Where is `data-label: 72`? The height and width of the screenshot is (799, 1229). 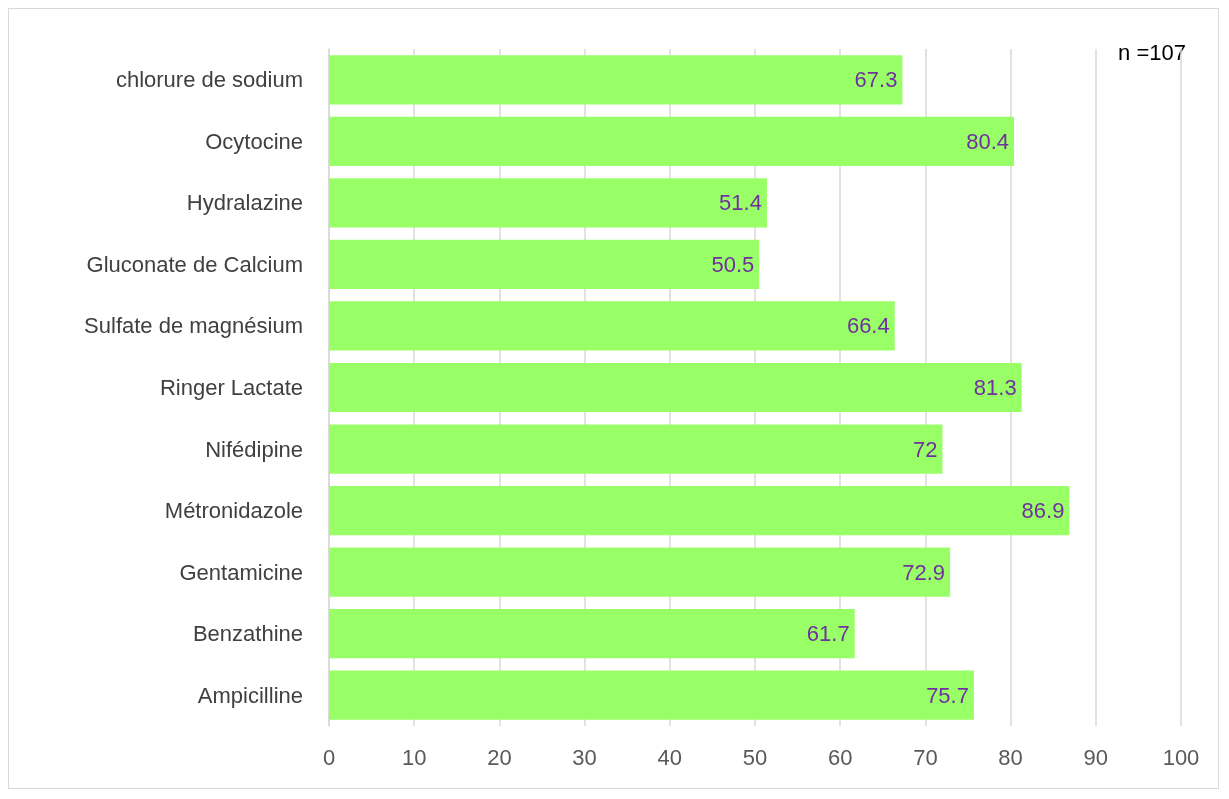 data-label: 72 is located at coordinates (925, 449).